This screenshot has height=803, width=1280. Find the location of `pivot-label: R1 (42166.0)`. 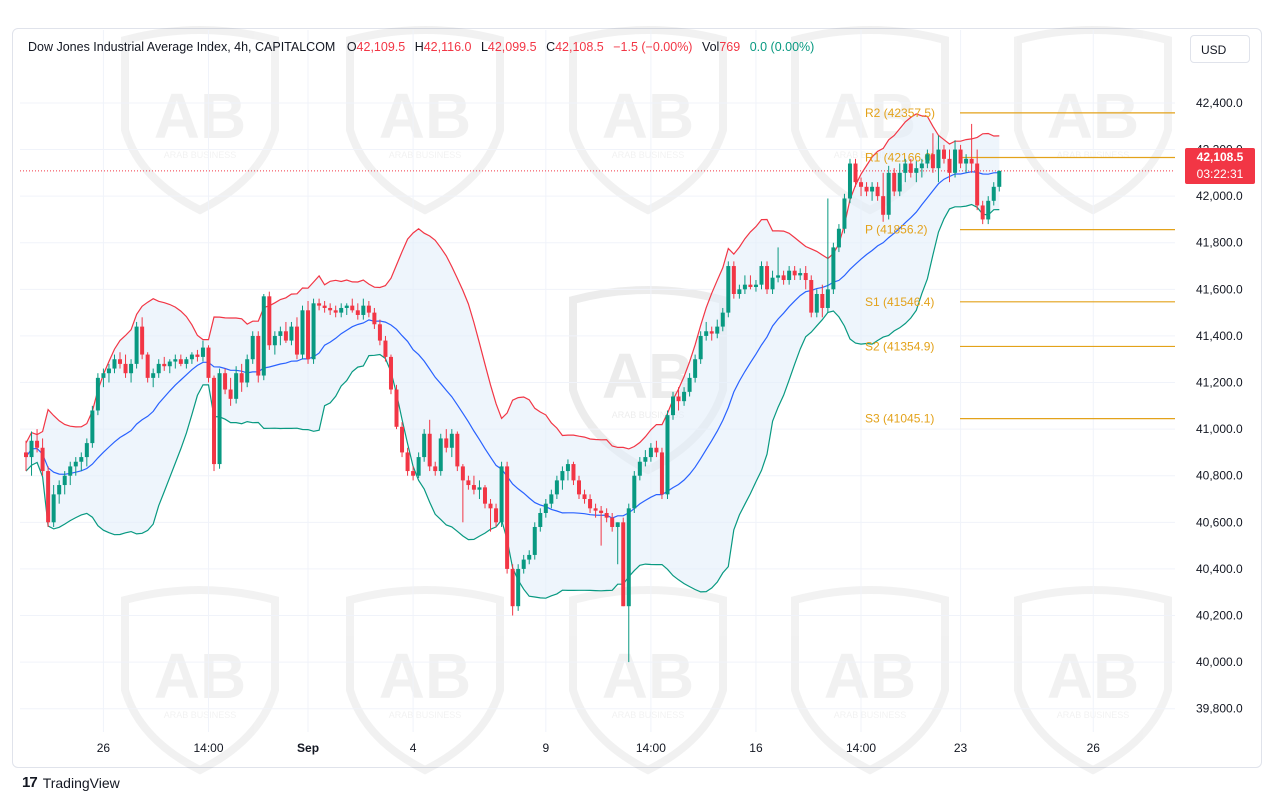

pivot-label: R1 (42166.0) is located at coordinates (900, 157).